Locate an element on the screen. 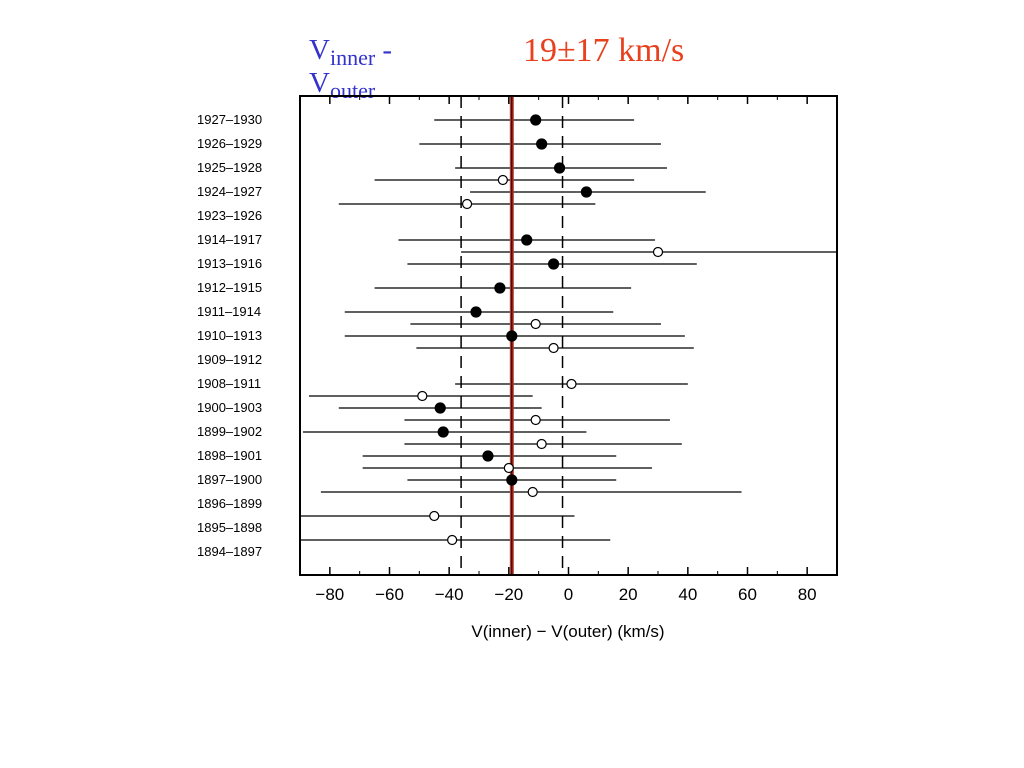 This screenshot has height=768, width=1024. markers is located at coordinates (540, 330).